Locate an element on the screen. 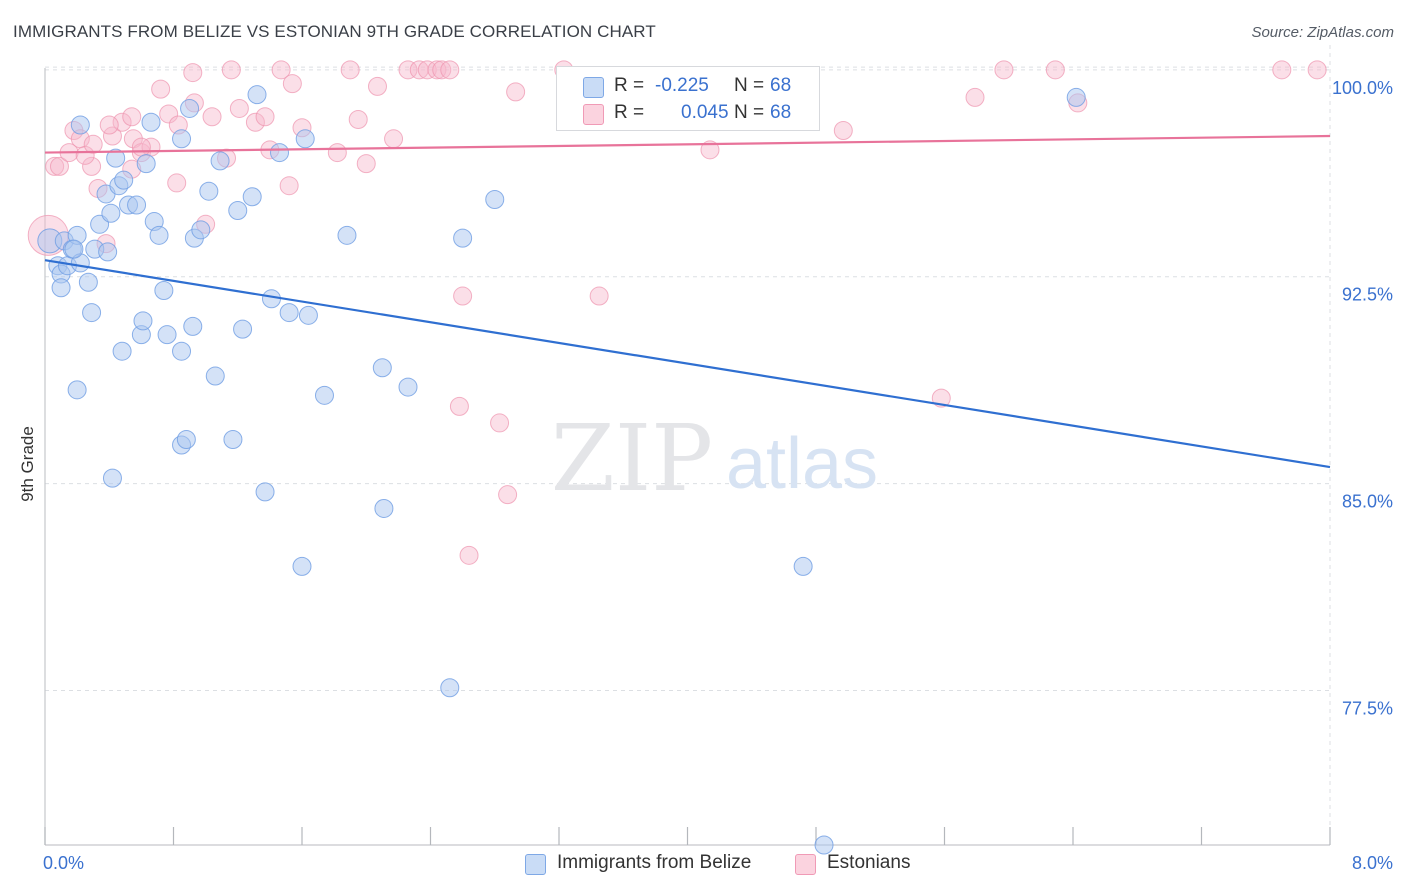  belize-swatch is located at coordinates (593, 87).